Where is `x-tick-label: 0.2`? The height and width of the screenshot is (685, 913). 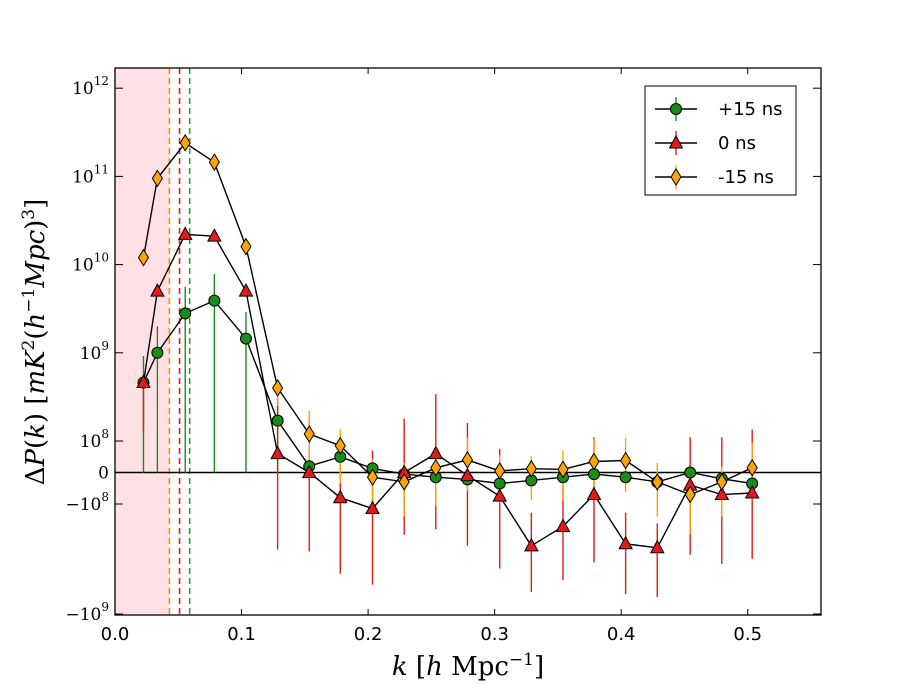 x-tick-label: 0.2 is located at coordinates (368, 634).